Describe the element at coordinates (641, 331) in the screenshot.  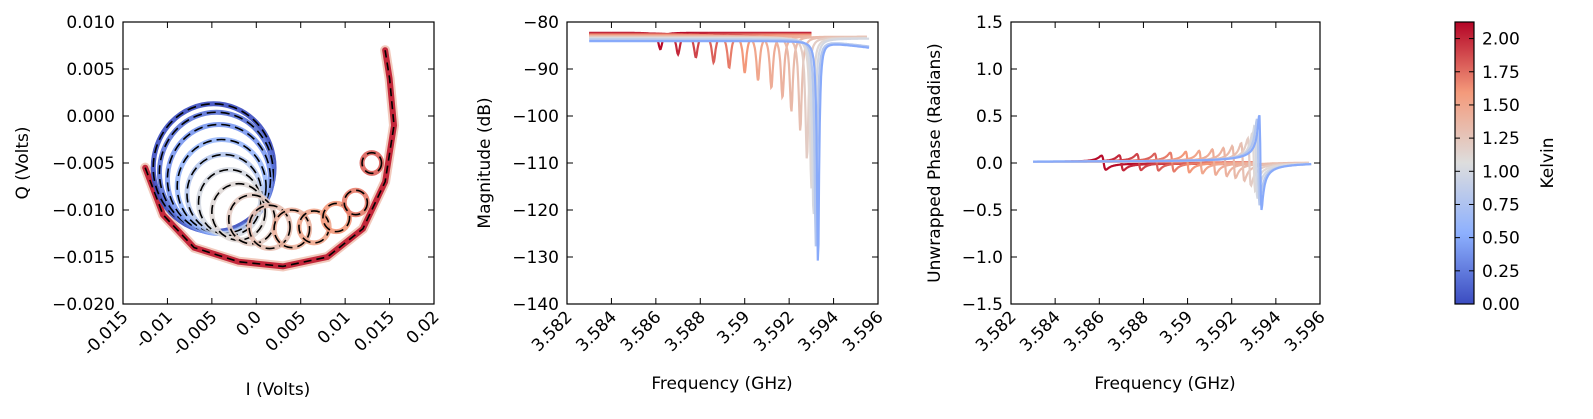
I see `magnitude-x-tick-label: 3.586` at that location.